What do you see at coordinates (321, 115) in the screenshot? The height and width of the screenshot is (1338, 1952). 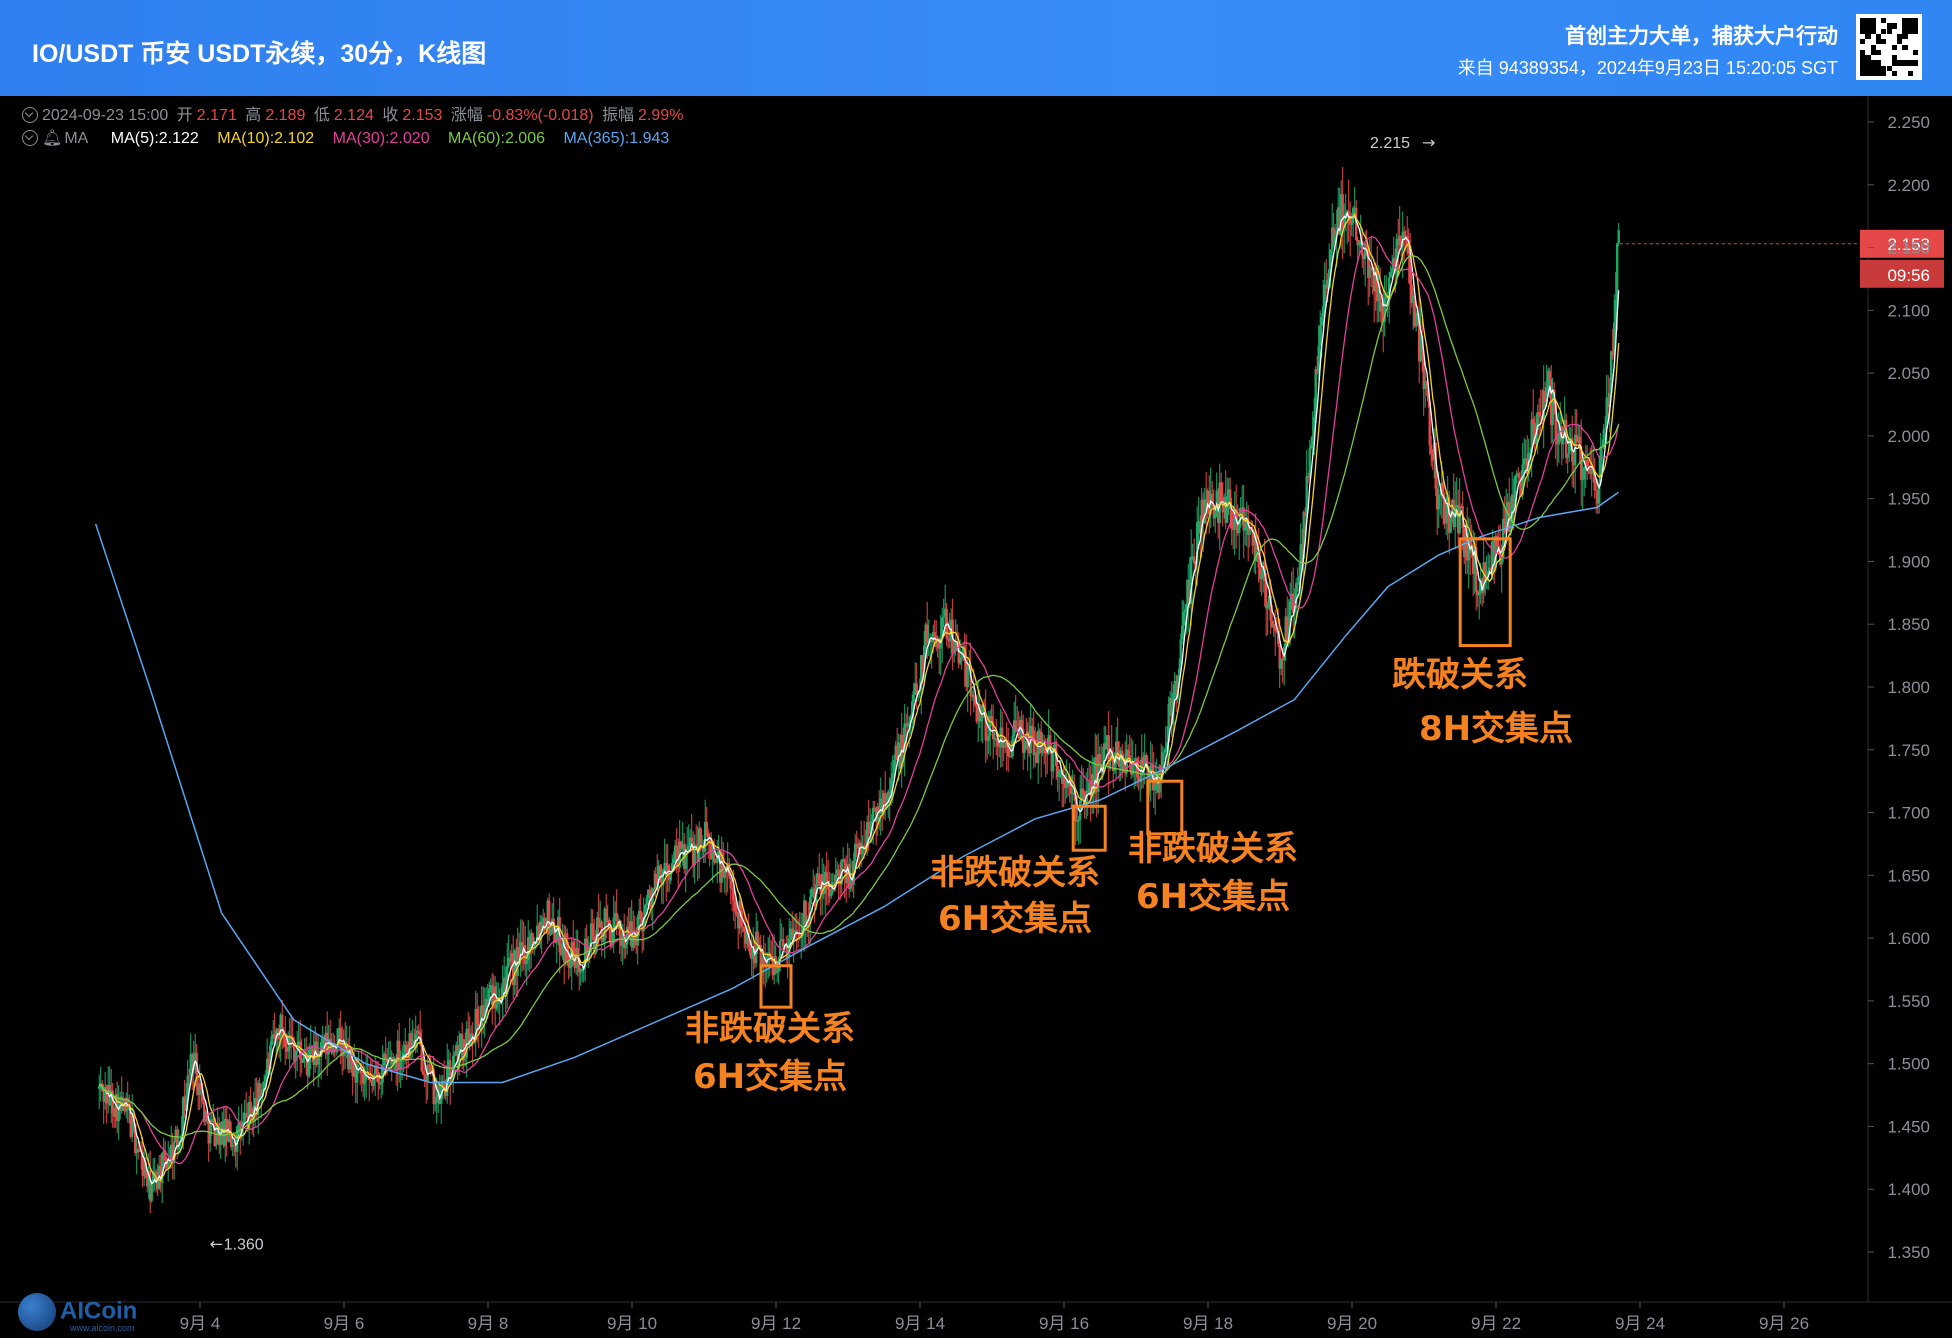 I see `low-label: 低` at bounding box center [321, 115].